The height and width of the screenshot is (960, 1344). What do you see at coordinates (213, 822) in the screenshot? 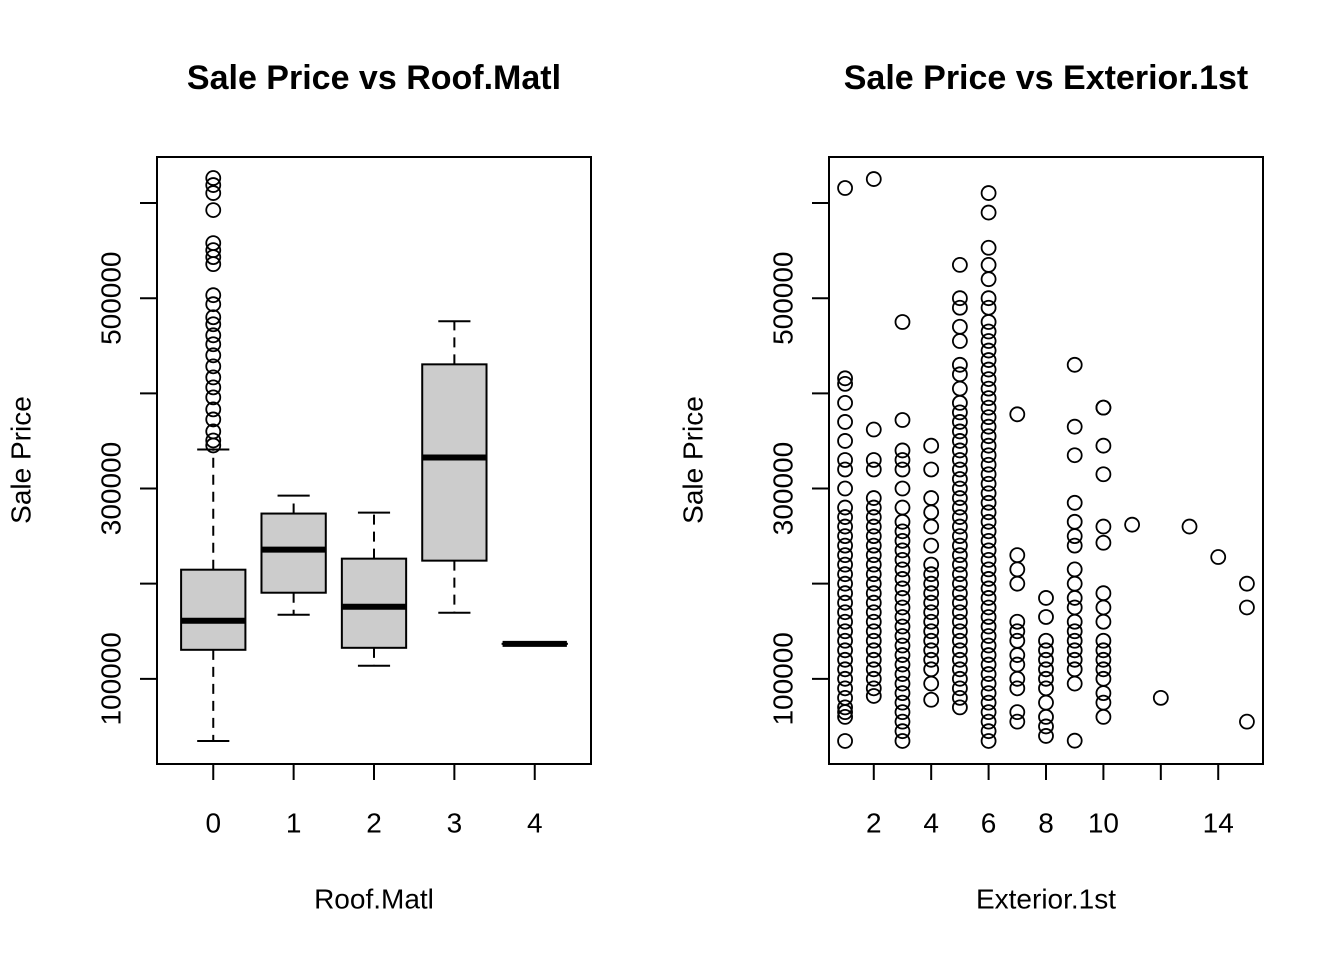
I see `x-tick-label: 0` at bounding box center [213, 822].